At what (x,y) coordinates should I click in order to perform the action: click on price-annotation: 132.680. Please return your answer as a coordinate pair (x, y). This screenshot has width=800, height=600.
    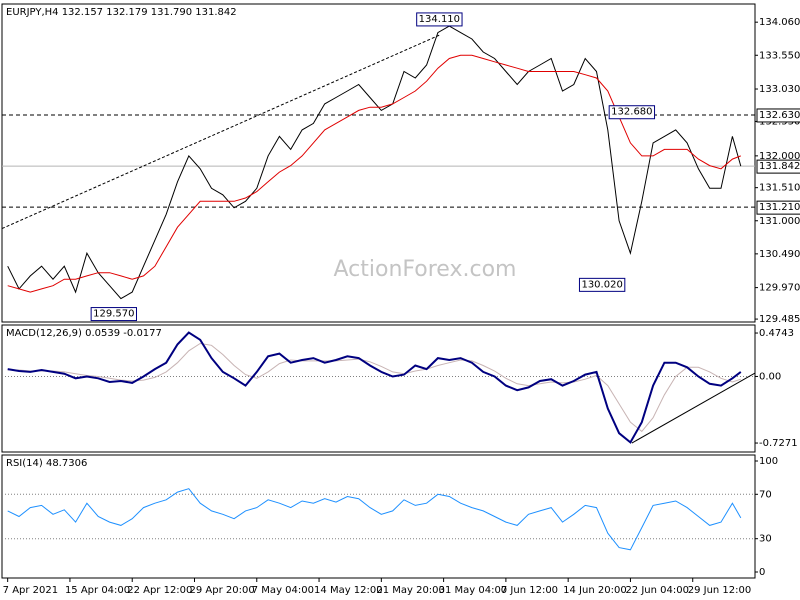
    Looking at the image, I should click on (631, 112).